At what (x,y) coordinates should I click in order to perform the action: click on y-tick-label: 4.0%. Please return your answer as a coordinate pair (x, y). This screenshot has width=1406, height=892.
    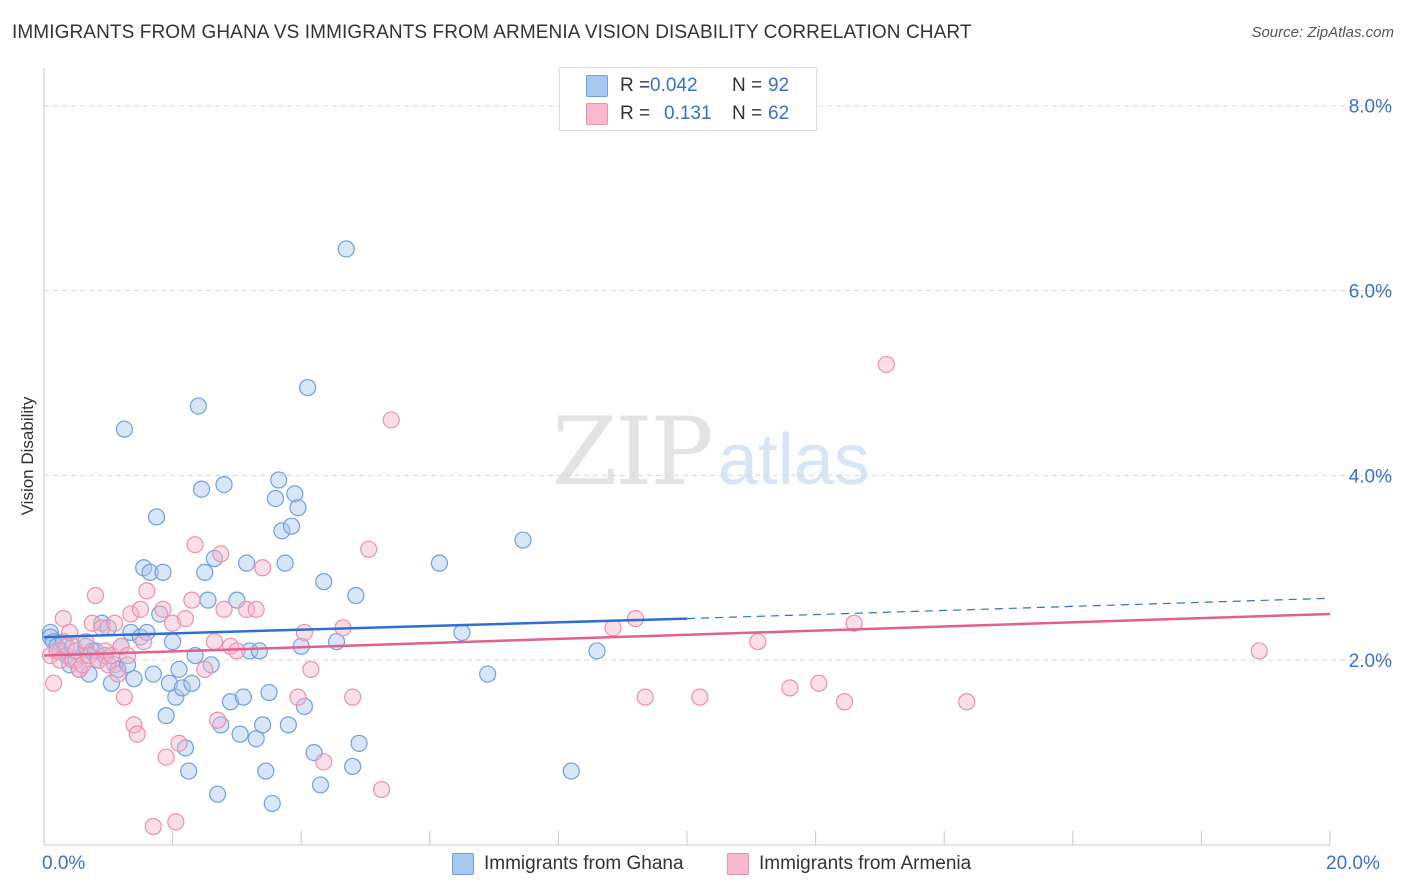
    Looking at the image, I should click on (1370, 476).